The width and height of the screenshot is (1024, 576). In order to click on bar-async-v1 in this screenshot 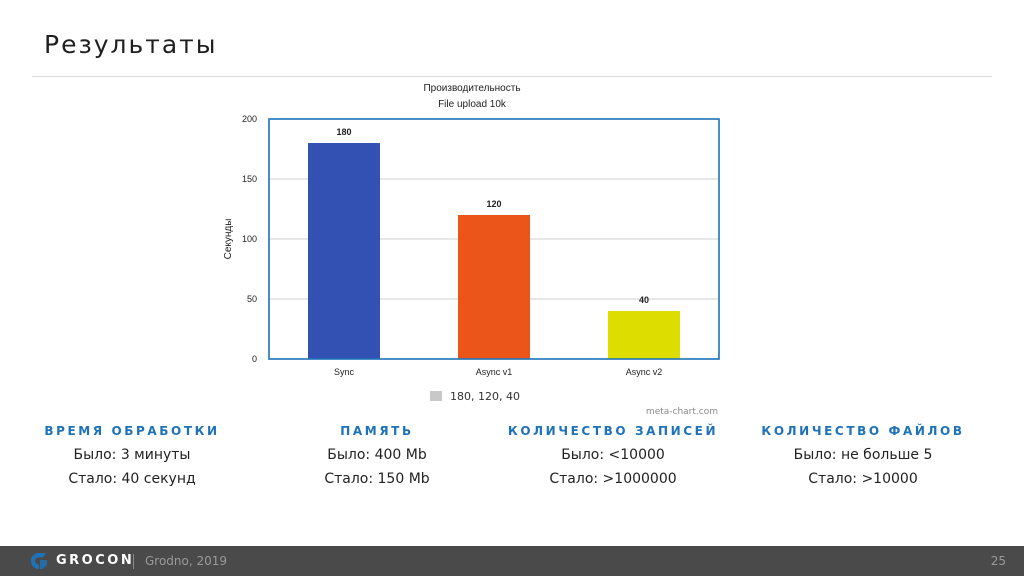, I will do `click(494, 287)`.